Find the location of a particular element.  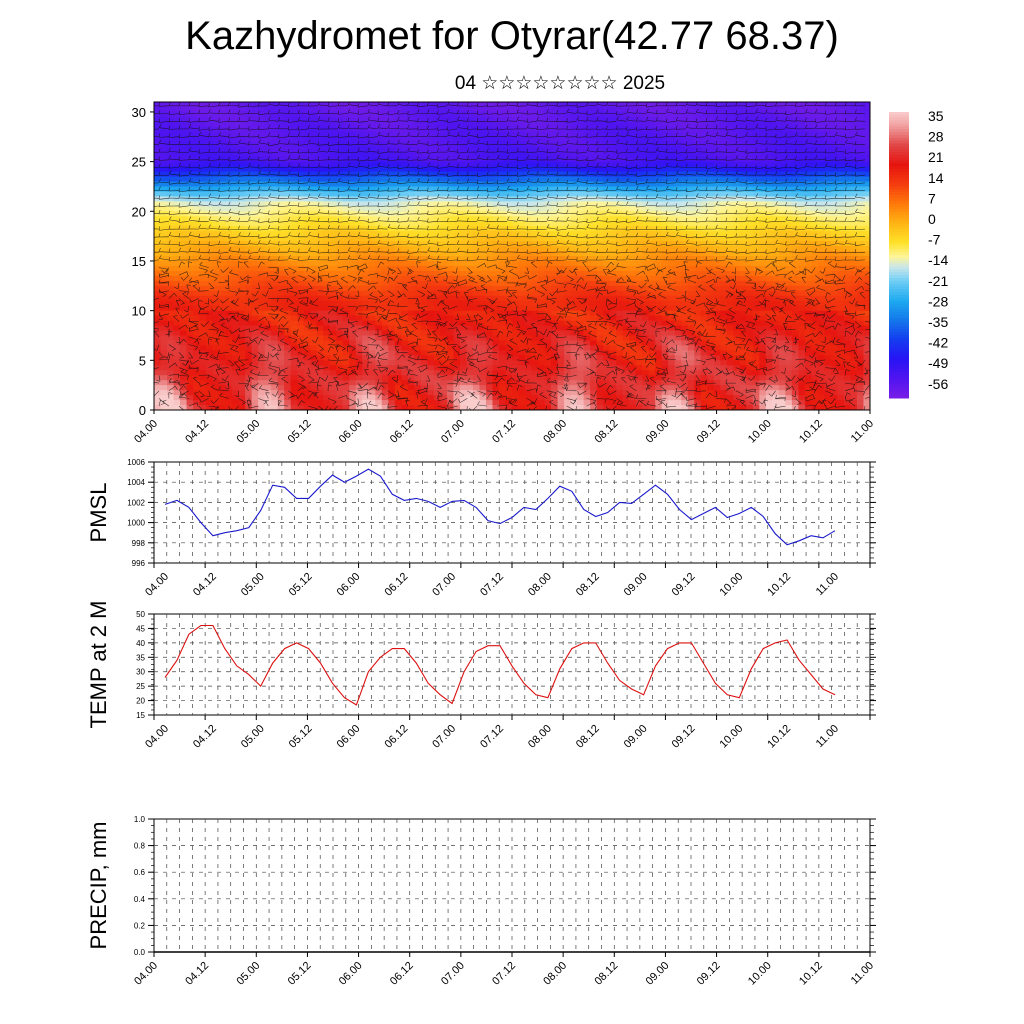

precip-tick-label: 10.00 is located at coordinates (760, 974).